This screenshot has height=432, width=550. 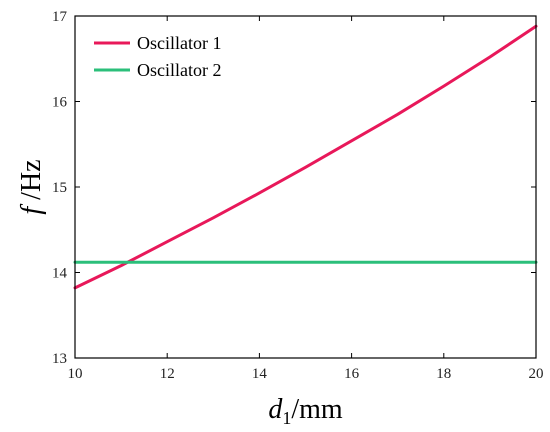 I want to click on x-tick-label: 12, so click(x=167, y=374).